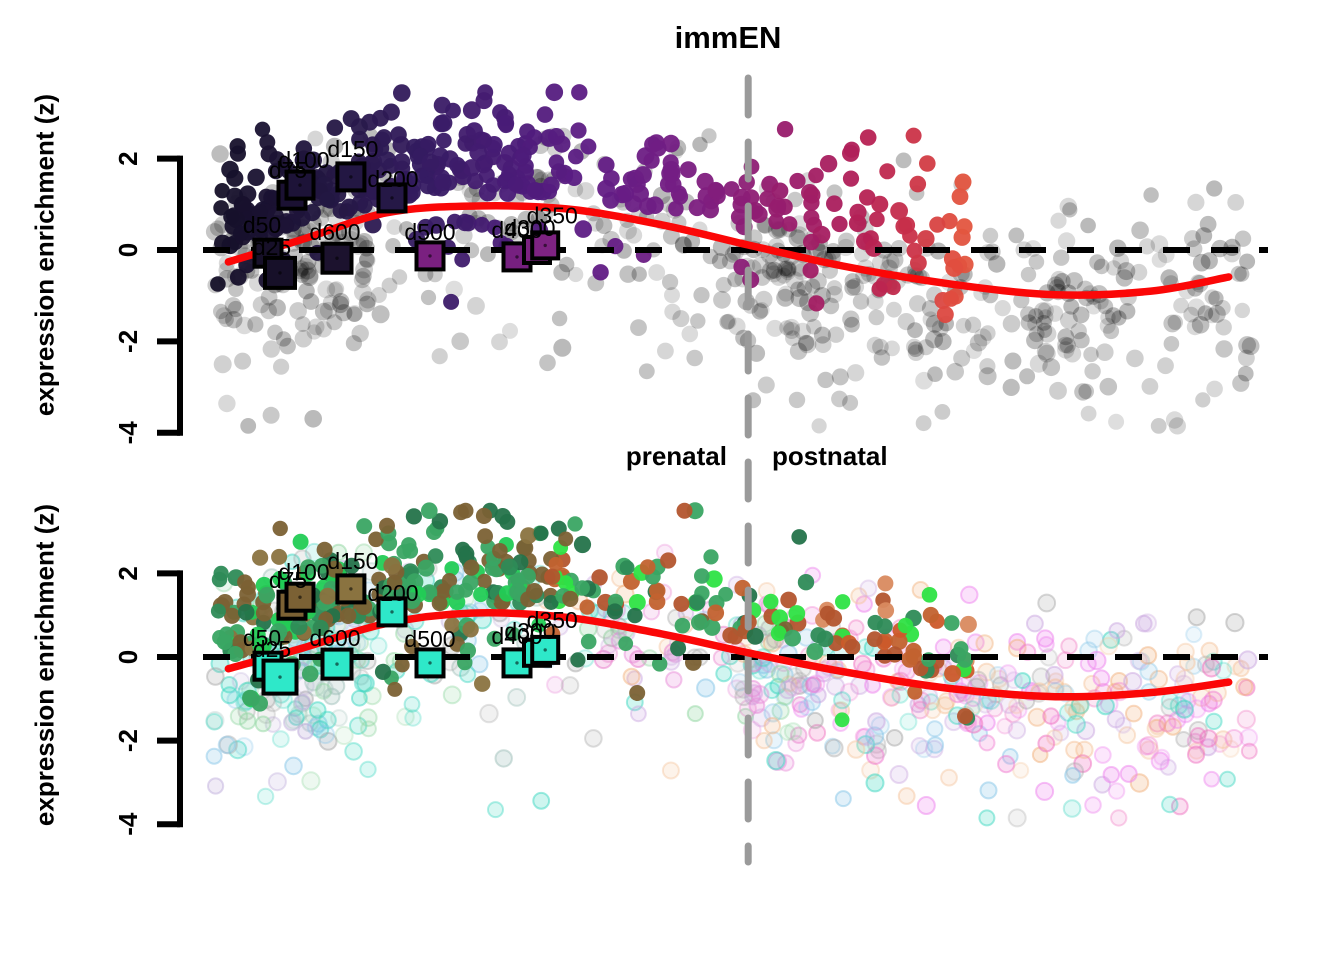 This screenshot has width=1344, height=960. Describe the element at coordinates (272, 247) in the screenshot. I see `timepoint-label-d25: d25` at that location.